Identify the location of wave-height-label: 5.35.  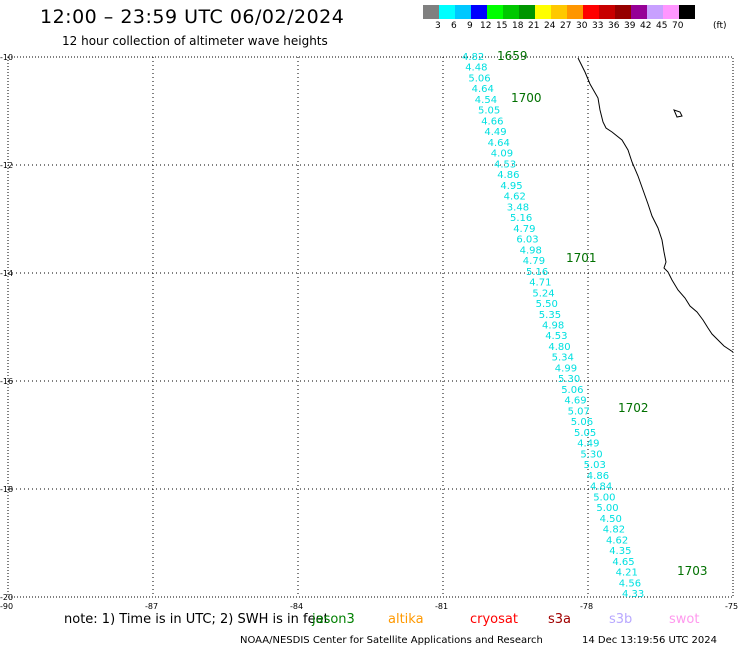
(550, 315).